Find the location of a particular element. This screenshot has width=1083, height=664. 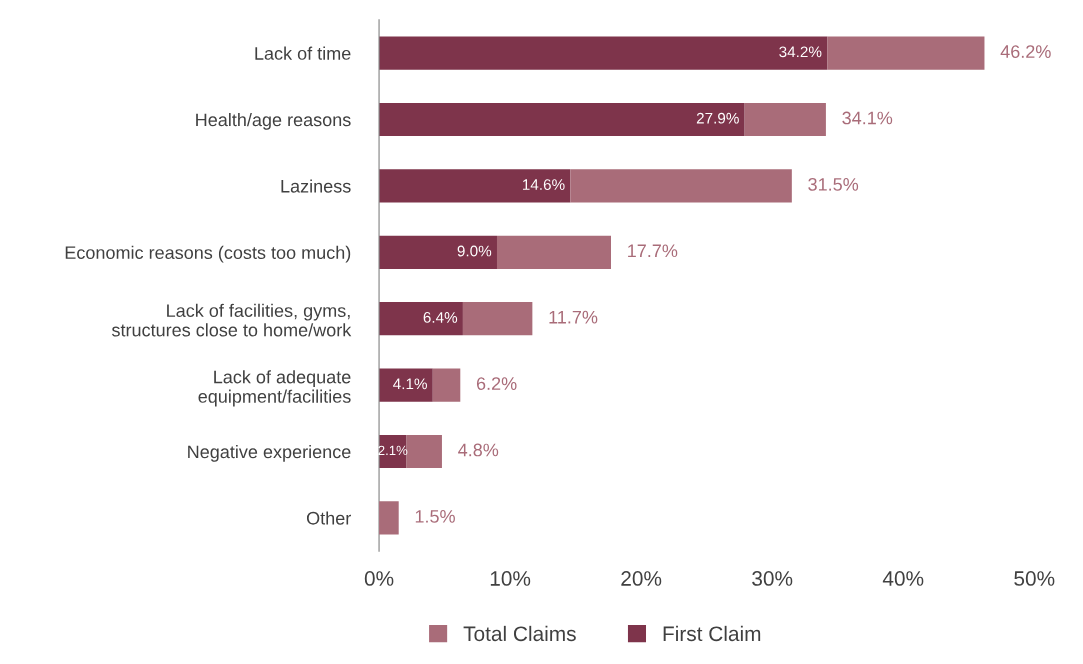

legend-label: Total Claims is located at coordinates (519, 633).